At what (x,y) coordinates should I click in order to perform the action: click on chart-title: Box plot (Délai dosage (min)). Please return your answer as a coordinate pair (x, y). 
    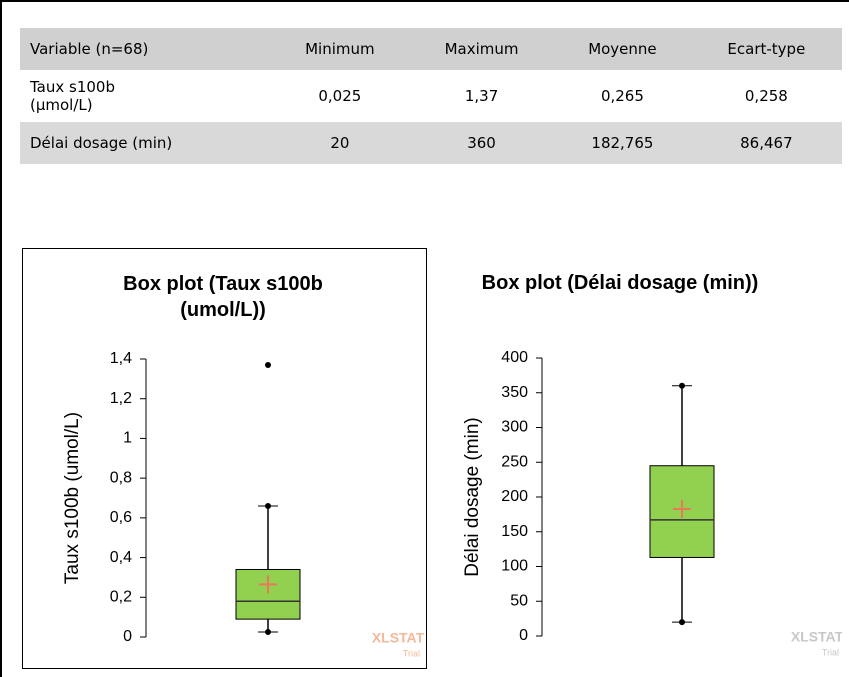
    Looking at the image, I should click on (620, 283).